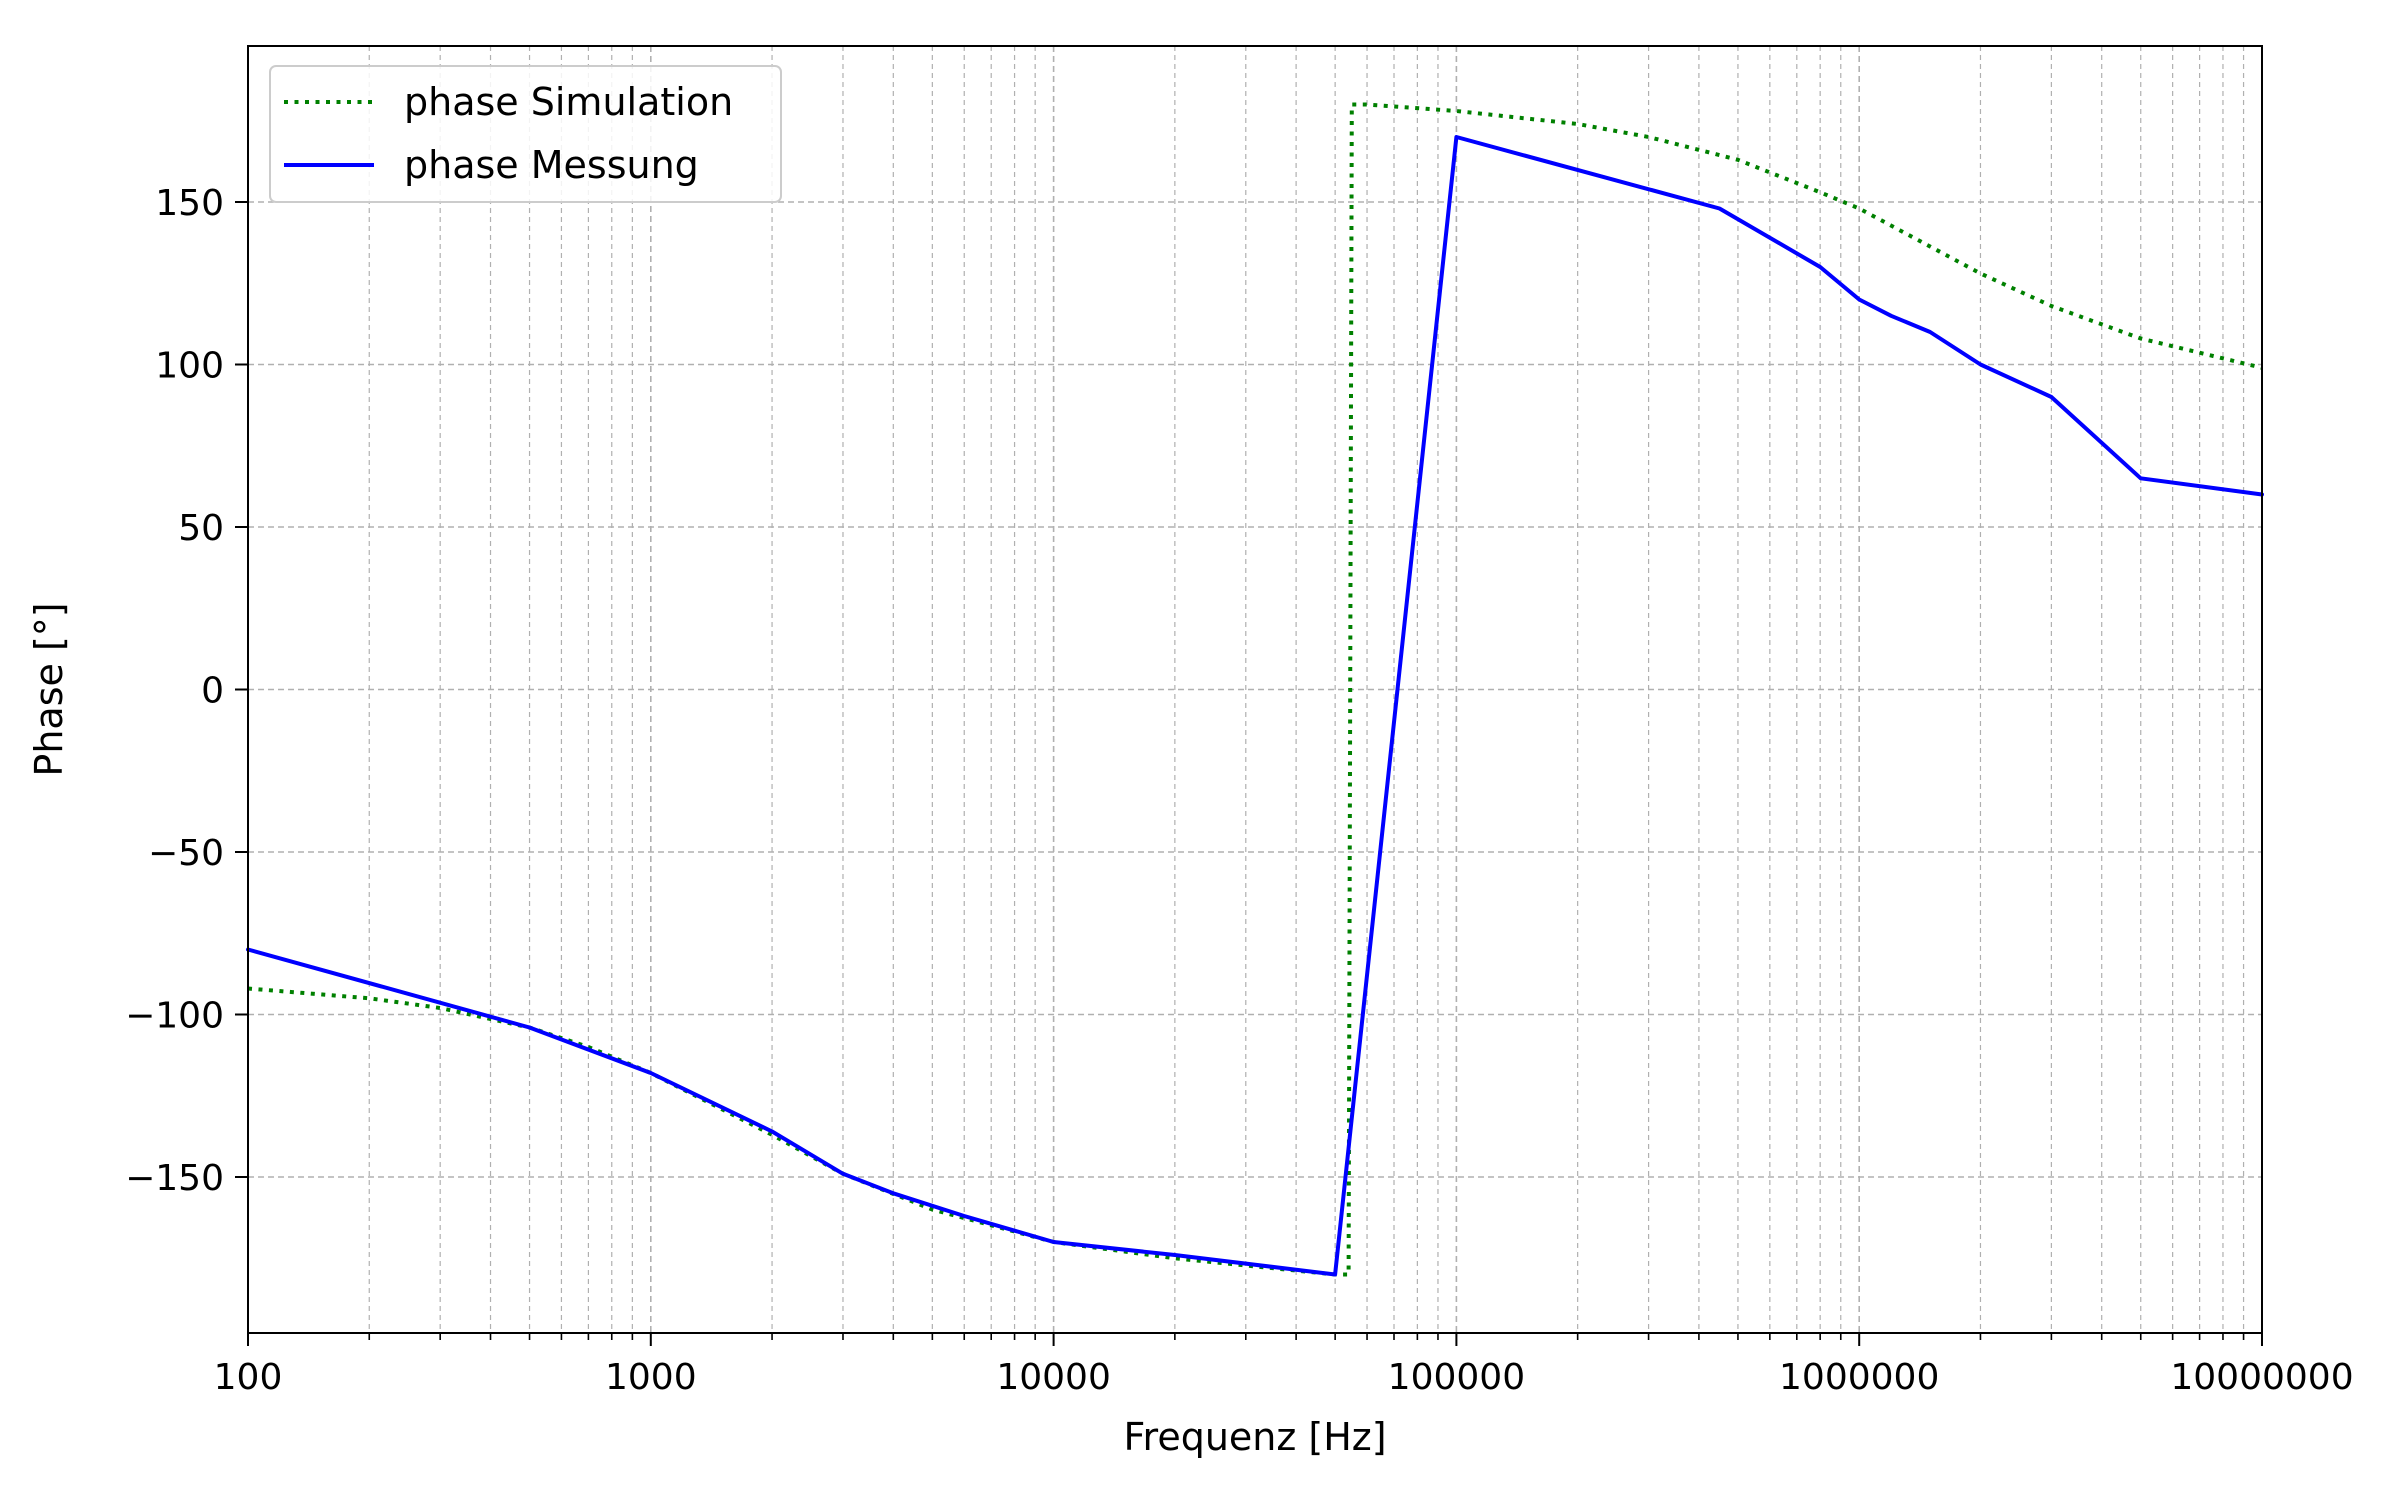  Describe the element at coordinates (189, 366) in the screenshot. I see `y-tick-label: 100` at that location.